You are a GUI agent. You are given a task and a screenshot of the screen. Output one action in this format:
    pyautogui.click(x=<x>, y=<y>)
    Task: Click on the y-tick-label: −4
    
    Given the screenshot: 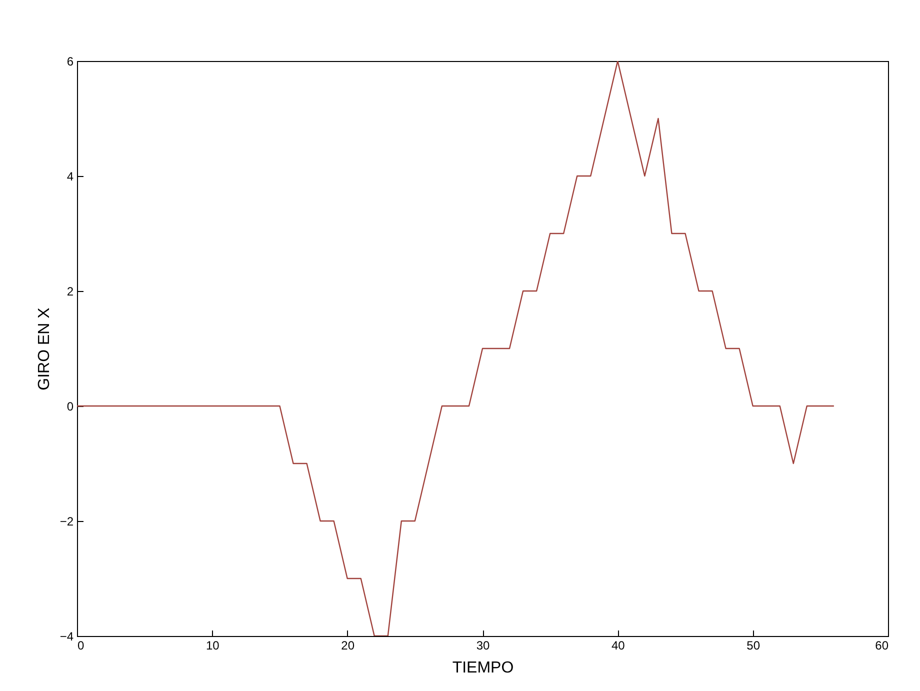 What is the action you would take?
    pyautogui.click(x=67, y=637)
    